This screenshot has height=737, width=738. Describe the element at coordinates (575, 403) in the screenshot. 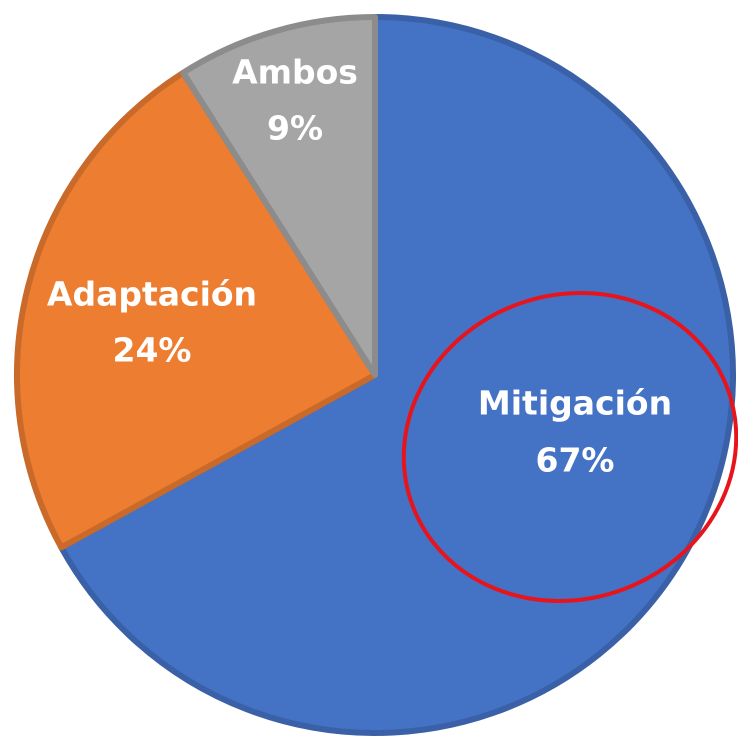

I see `slice-name: Mitigación` at that location.